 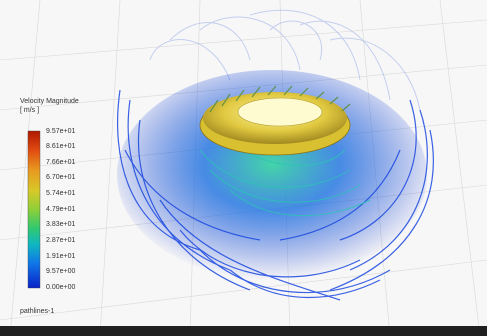 I want to click on colorbar-title: Velocity Magnitude [ m/s ], so click(x=49, y=106).